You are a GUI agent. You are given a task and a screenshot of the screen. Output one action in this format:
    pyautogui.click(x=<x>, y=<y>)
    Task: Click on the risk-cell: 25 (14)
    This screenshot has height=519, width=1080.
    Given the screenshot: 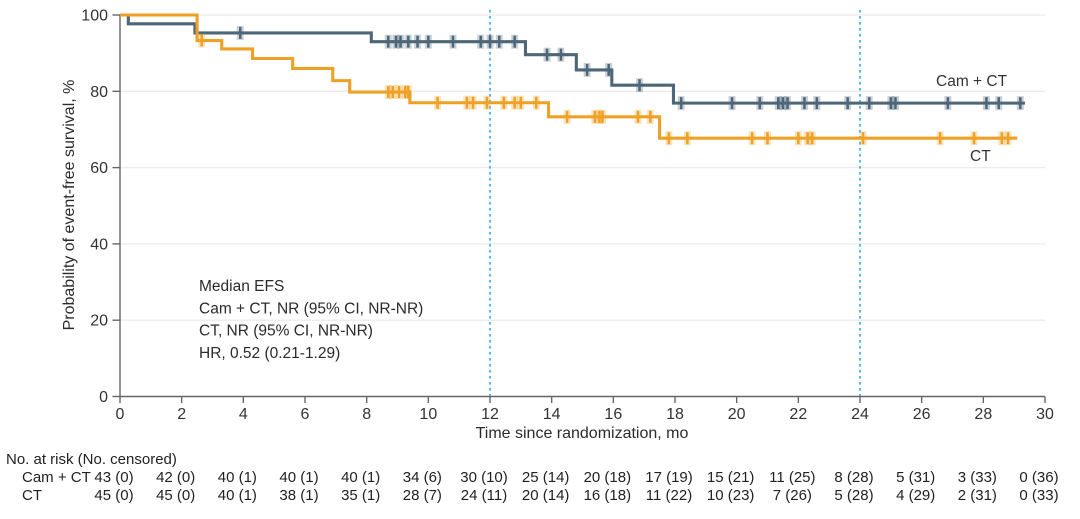 What is the action you would take?
    pyautogui.click(x=545, y=477)
    